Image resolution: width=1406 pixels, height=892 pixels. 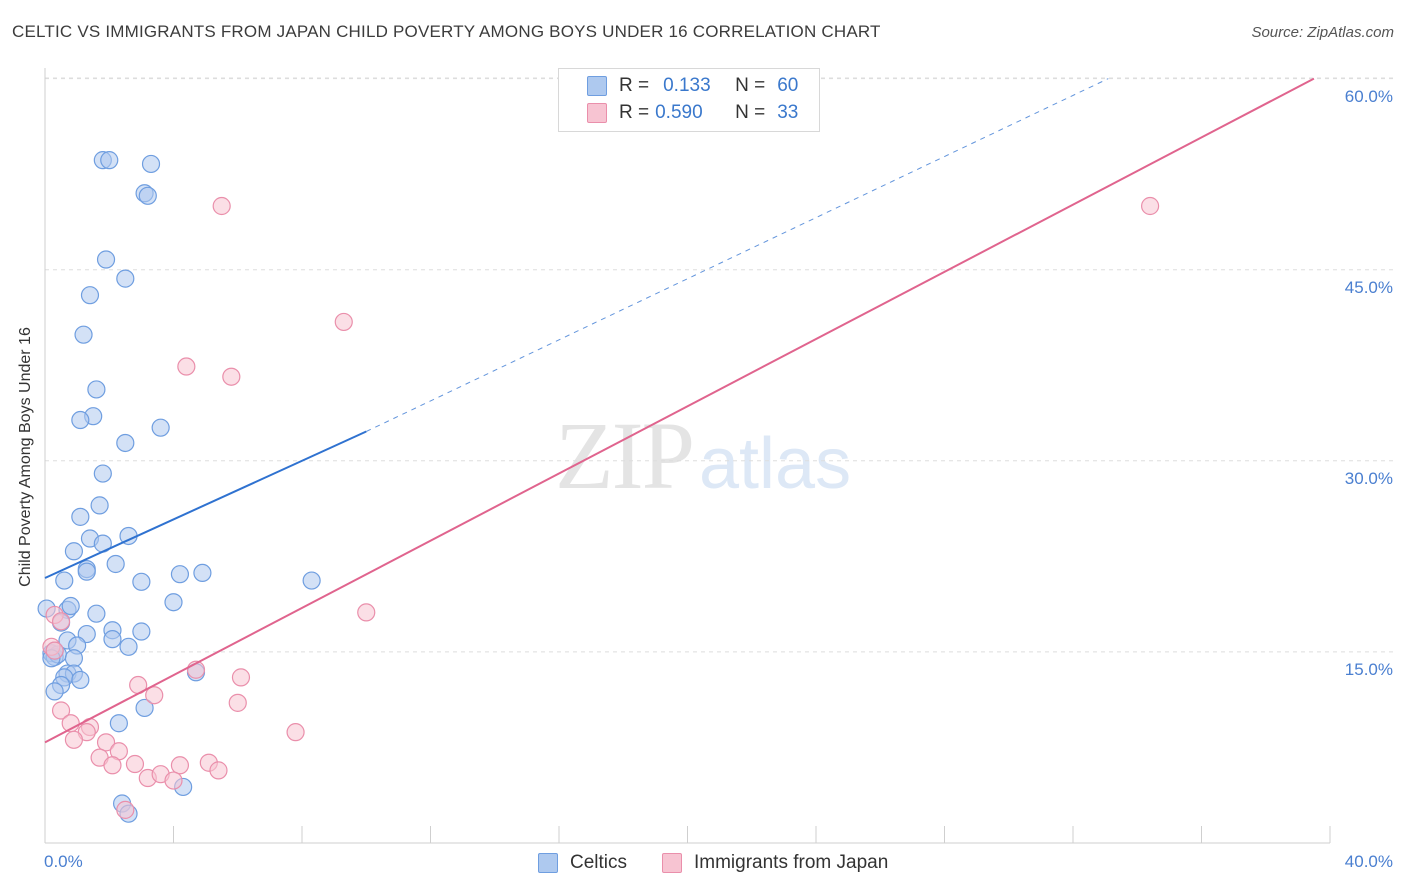 I want to click on watermark: ZIPatlas, so click(x=703, y=455).